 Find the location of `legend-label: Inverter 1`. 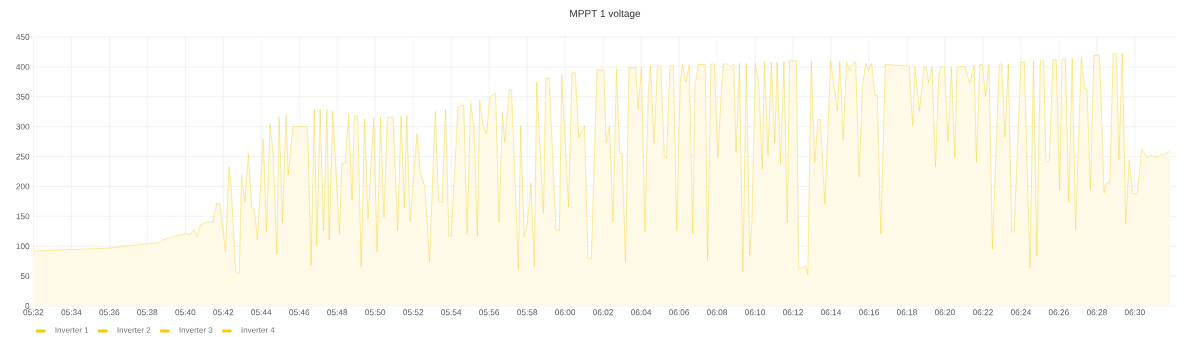

legend-label: Inverter 1 is located at coordinates (72, 330).